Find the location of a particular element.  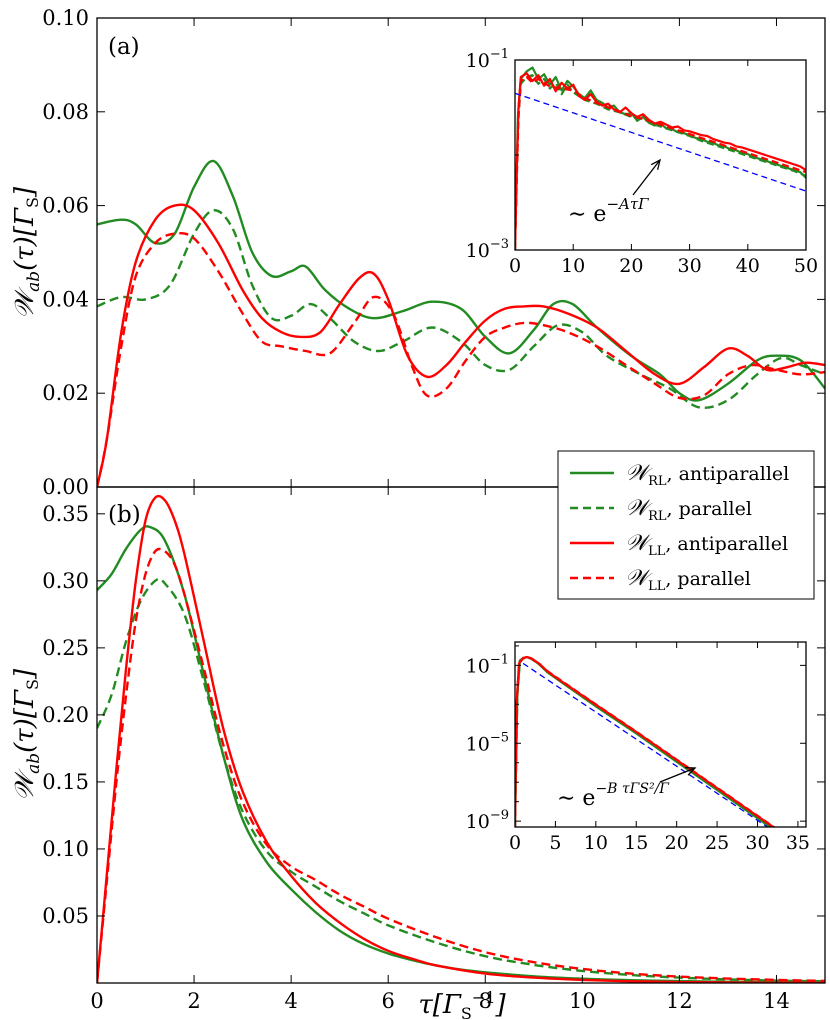

inset-a-xtick-label: 0 is located at coordinates (515, 266).